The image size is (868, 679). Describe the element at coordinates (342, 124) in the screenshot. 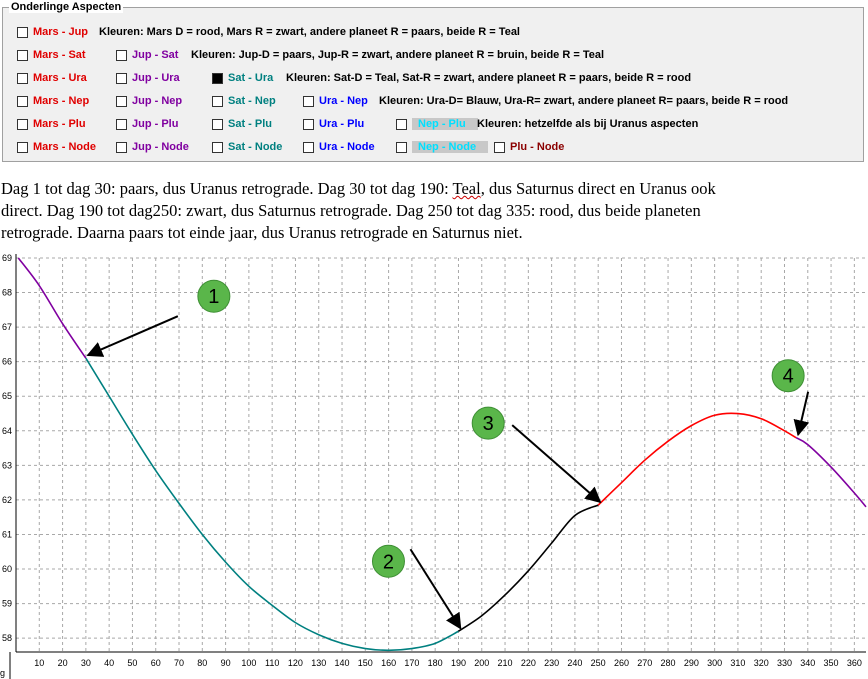

I see `checkbox-label: Ura - Plu` at that location.